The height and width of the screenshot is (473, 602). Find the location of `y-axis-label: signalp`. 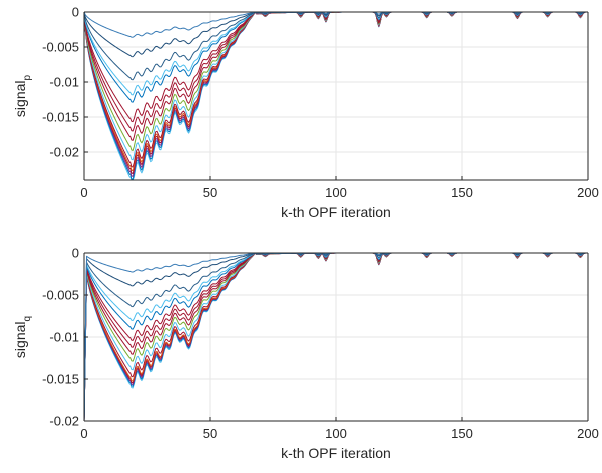

y-axis-label: signalp is located at coordinates (22, 95).